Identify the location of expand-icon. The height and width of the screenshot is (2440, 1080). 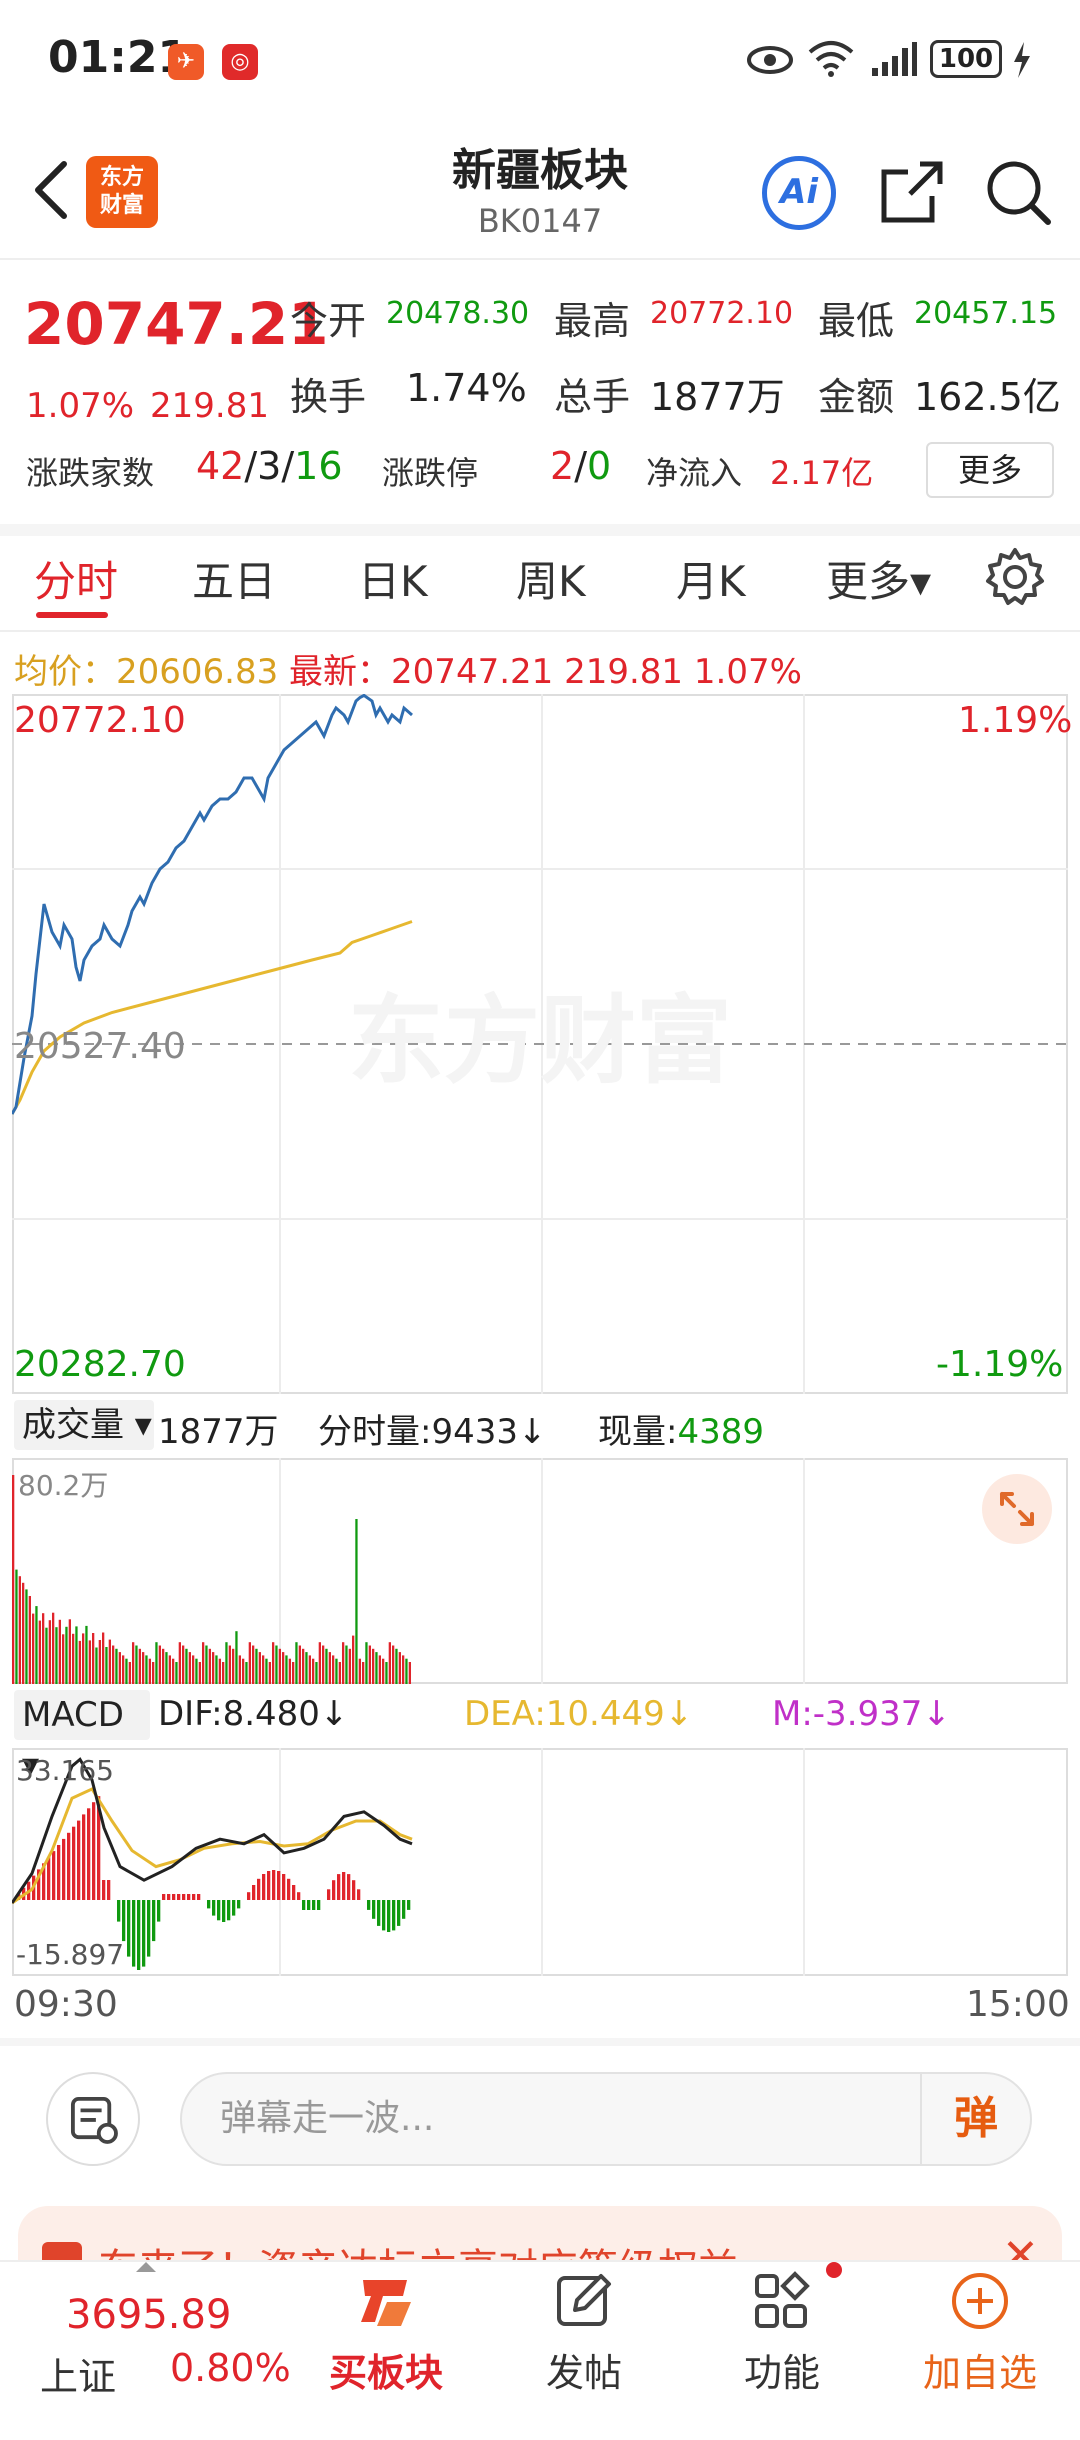
(1017, 1509).